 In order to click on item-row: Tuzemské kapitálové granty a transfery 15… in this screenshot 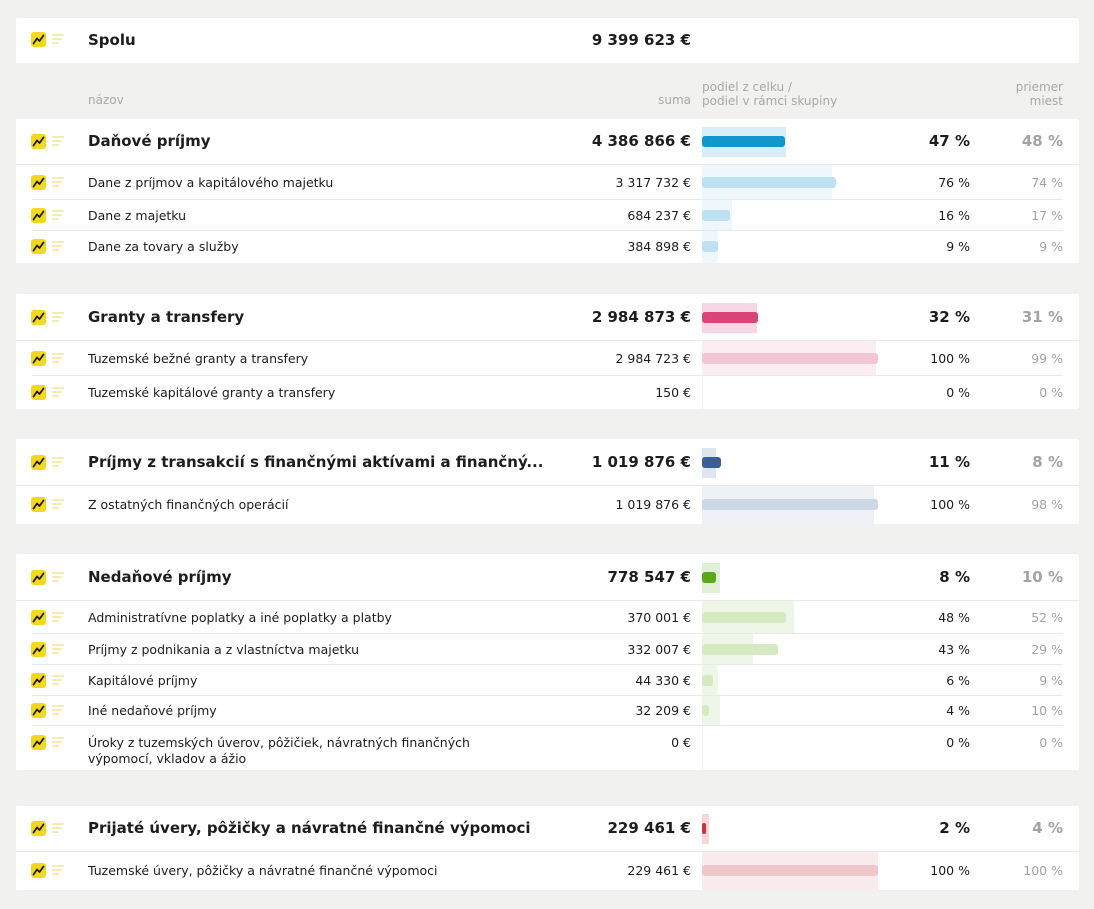, I will do `click(547, 392)`.